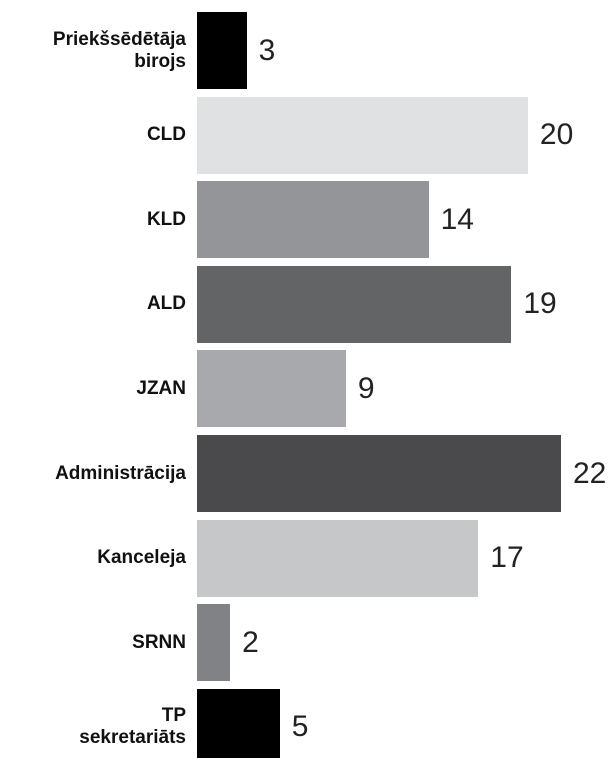 The image size is (614, 758). What do you see at coordinates (366, 388) in the screenshot?
I see `value-label: 9` at bounding box center [366, 388].